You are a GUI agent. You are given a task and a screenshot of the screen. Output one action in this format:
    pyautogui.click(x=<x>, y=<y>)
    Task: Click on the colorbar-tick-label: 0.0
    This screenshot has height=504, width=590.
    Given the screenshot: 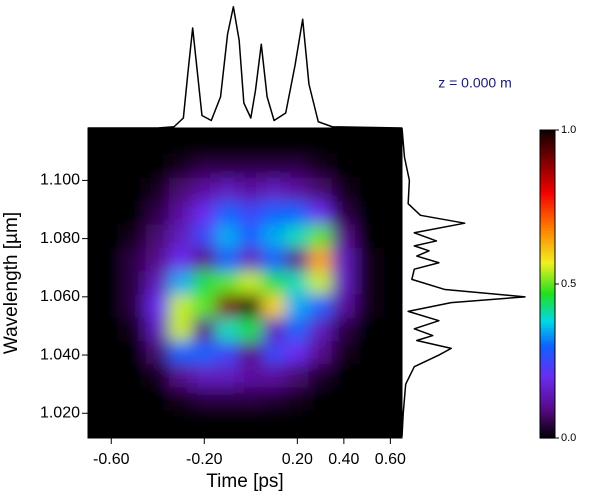 What is the action you would take?
    pyautogui.click(x=568, y=438)
    